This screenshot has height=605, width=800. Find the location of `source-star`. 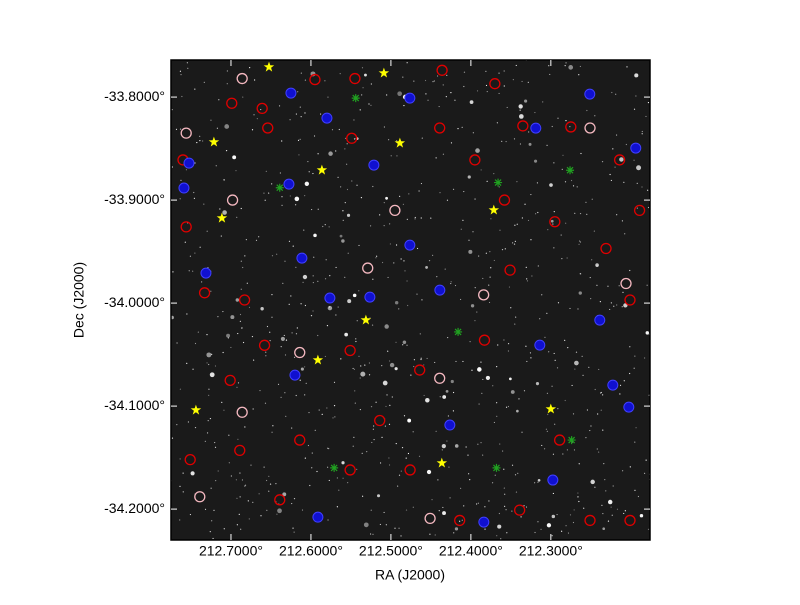

source-star is located at coordinates (196, 409).